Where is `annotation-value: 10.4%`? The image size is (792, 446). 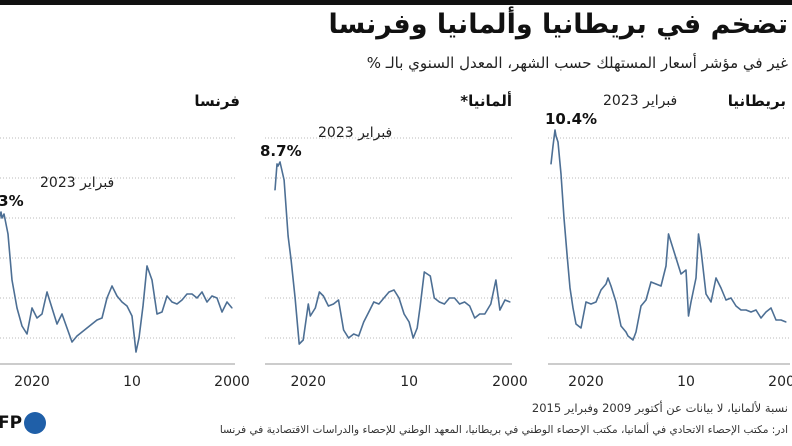
annotation-value: 10.4% is located at coordinates (571, 119).